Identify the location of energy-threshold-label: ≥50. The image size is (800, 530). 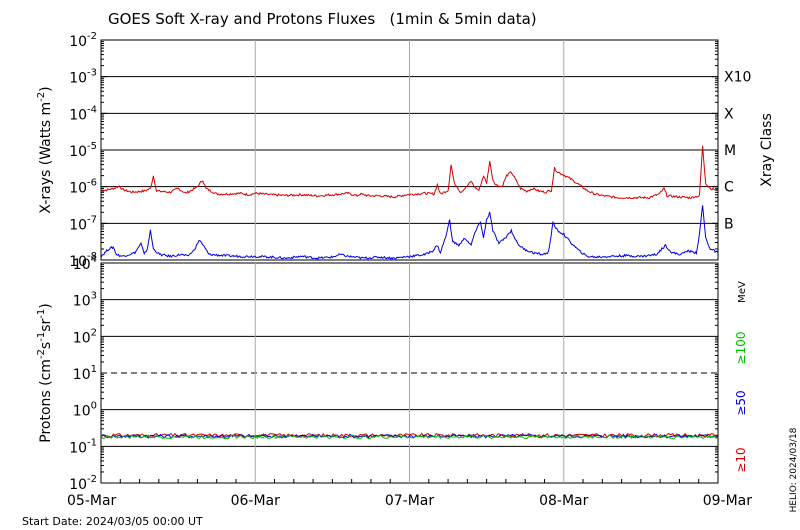
(741, 402).